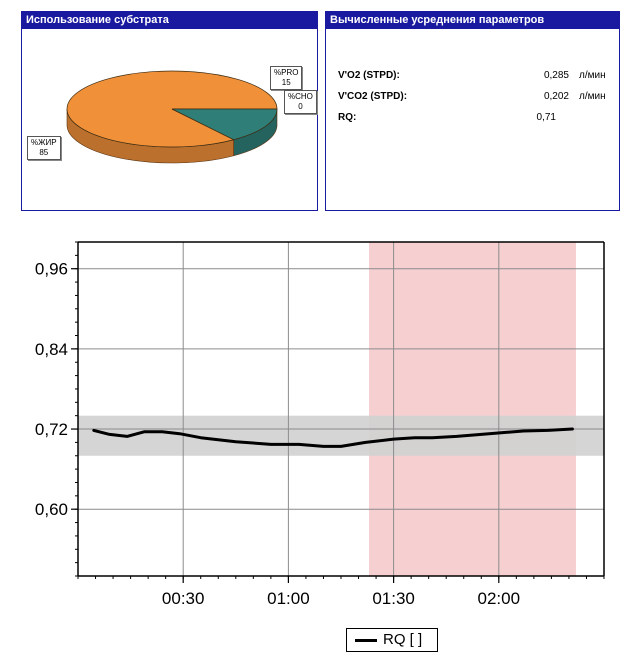 The height and width of the screenshot is (672, 640). Describe the element at coordinates (44, 148) in the screenshot. I see `pie-label-fat: %ЖИР 85` at that location.